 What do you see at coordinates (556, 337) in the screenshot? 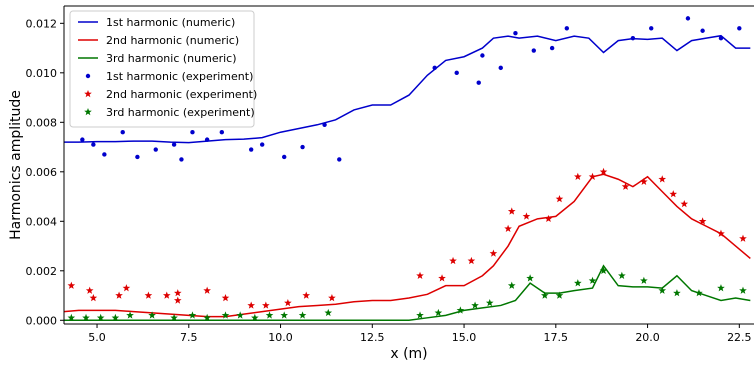
I see `x-tick-label: 17.5` at bounding box center [556, 337].